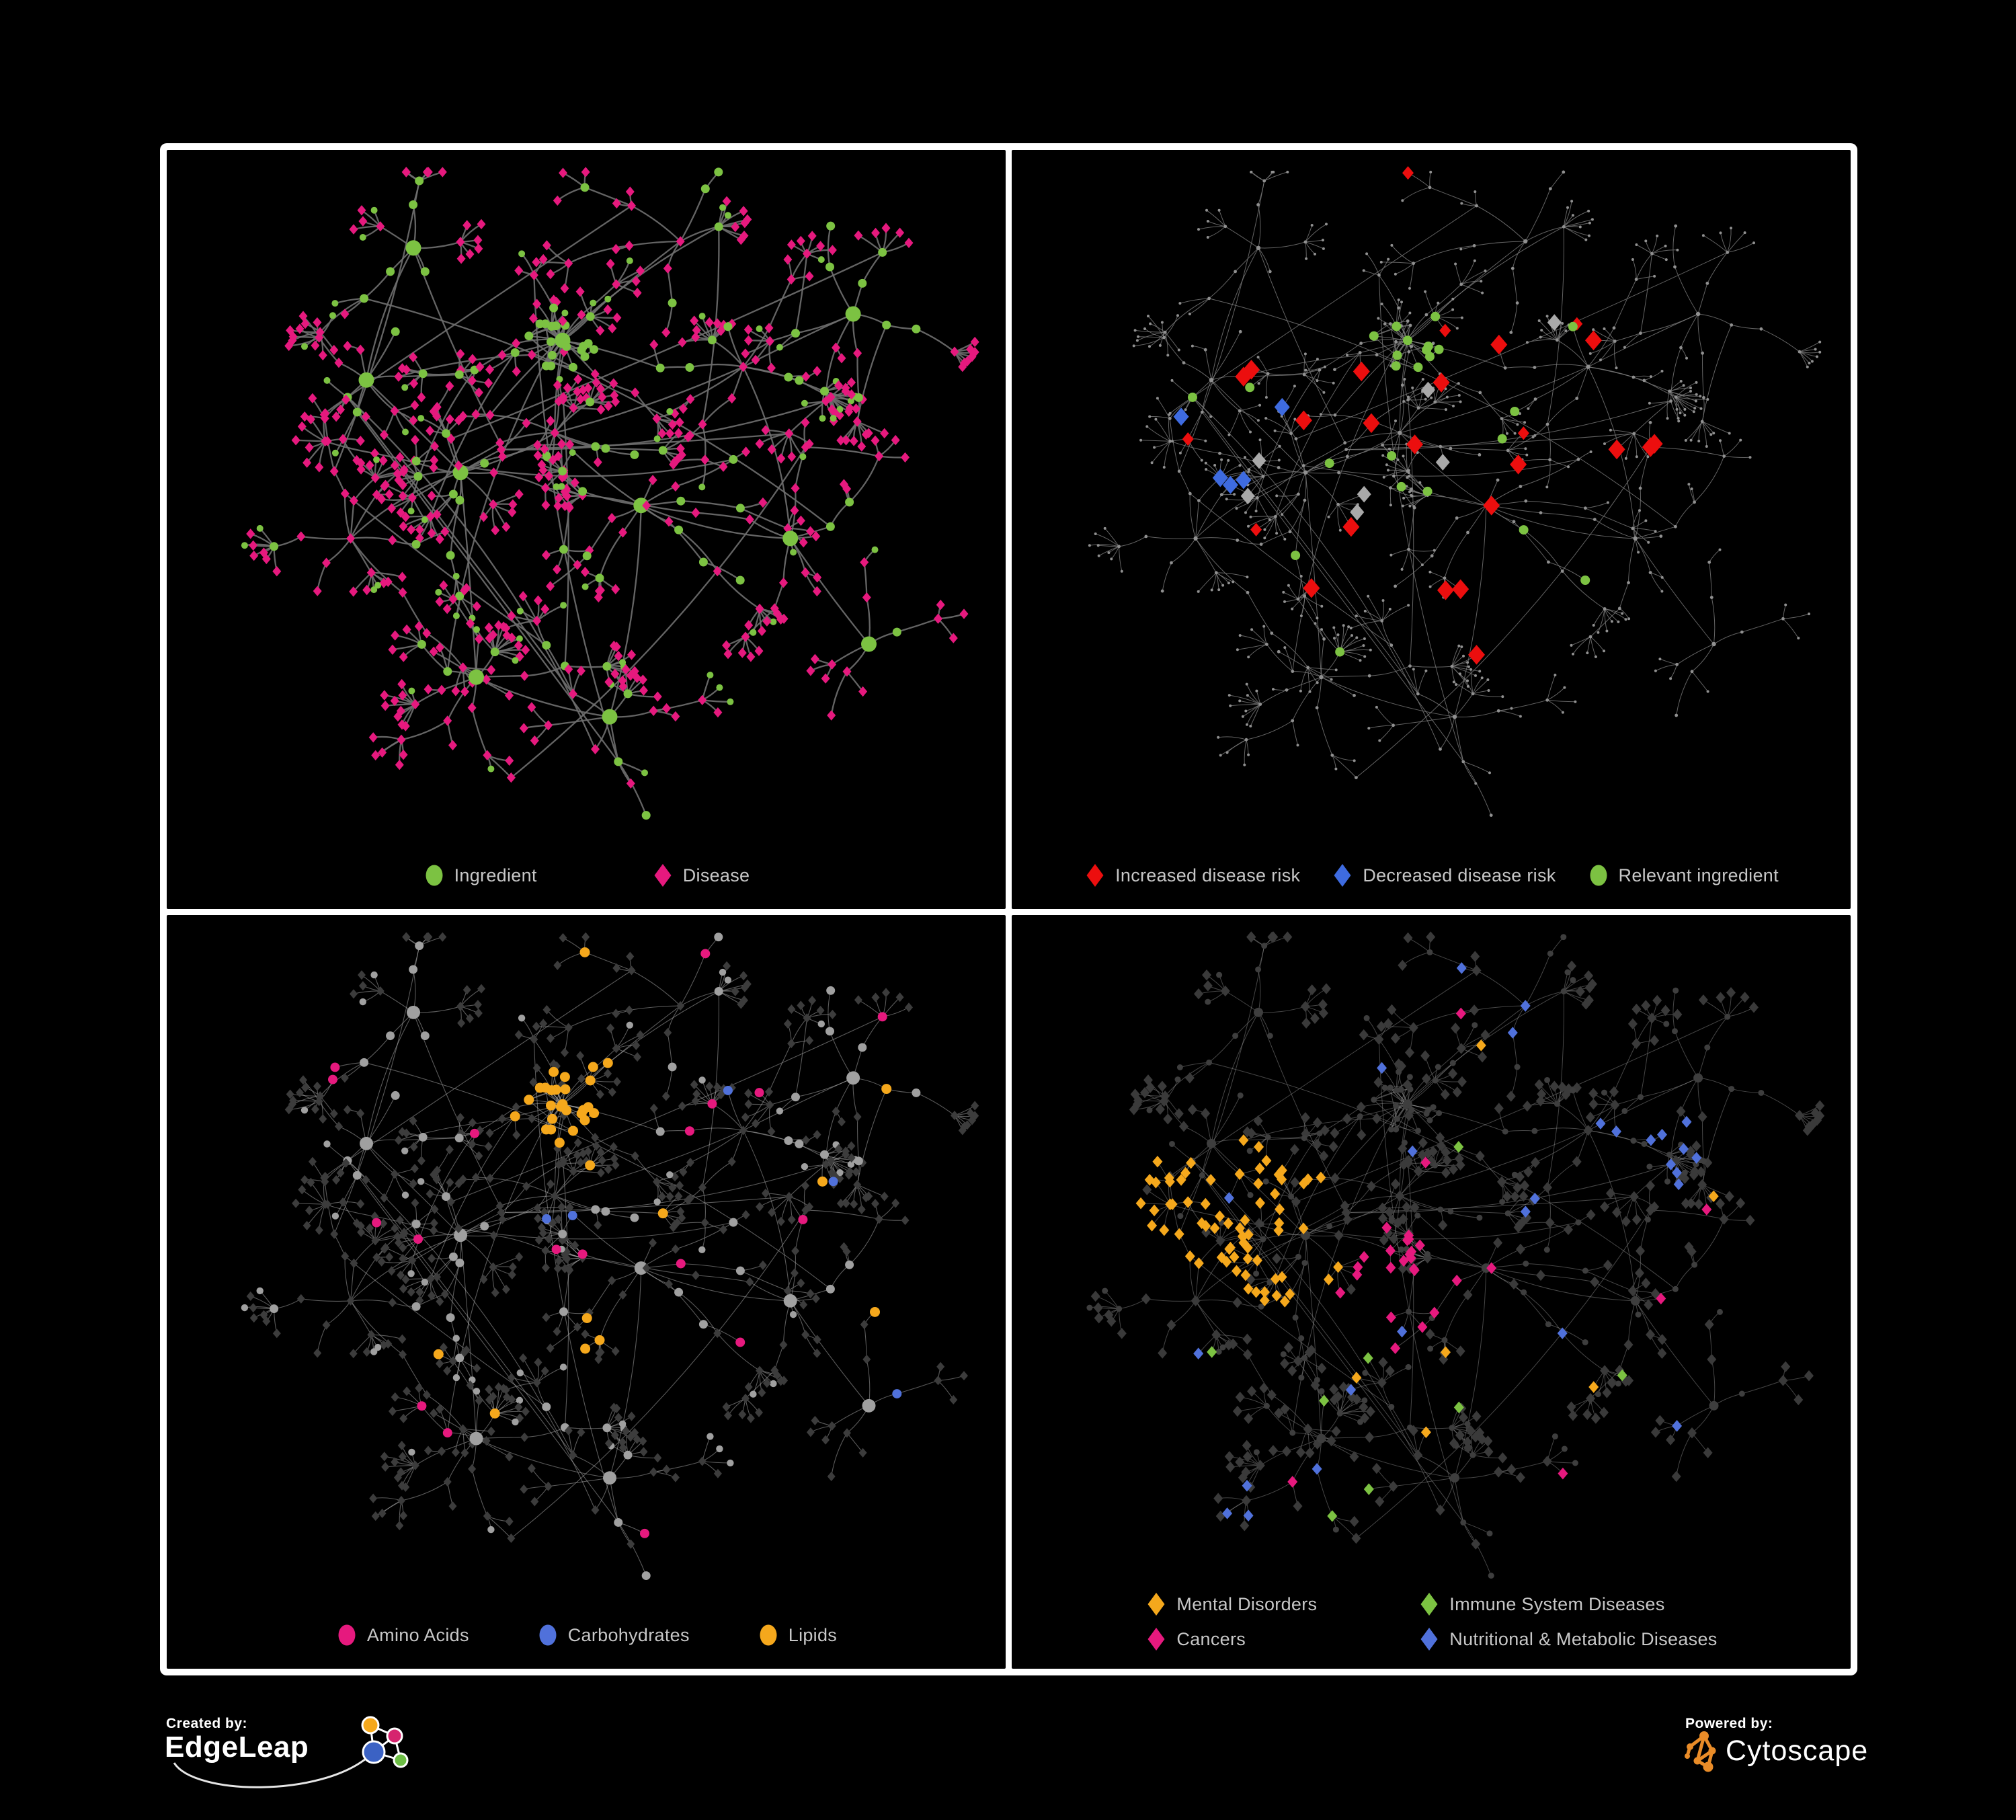  Describe the element at coordinates (346, 1635) in the screenshot. I see `amino-acids-circle-icon` at that location.